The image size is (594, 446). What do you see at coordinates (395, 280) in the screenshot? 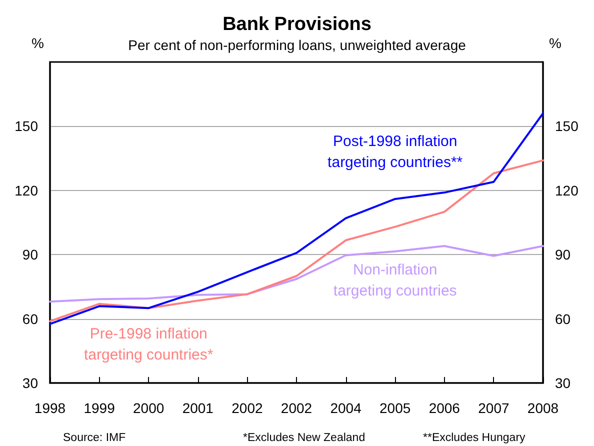
I see `series-label: Non-inflation targeting countries` at bounding box center [395, 280].